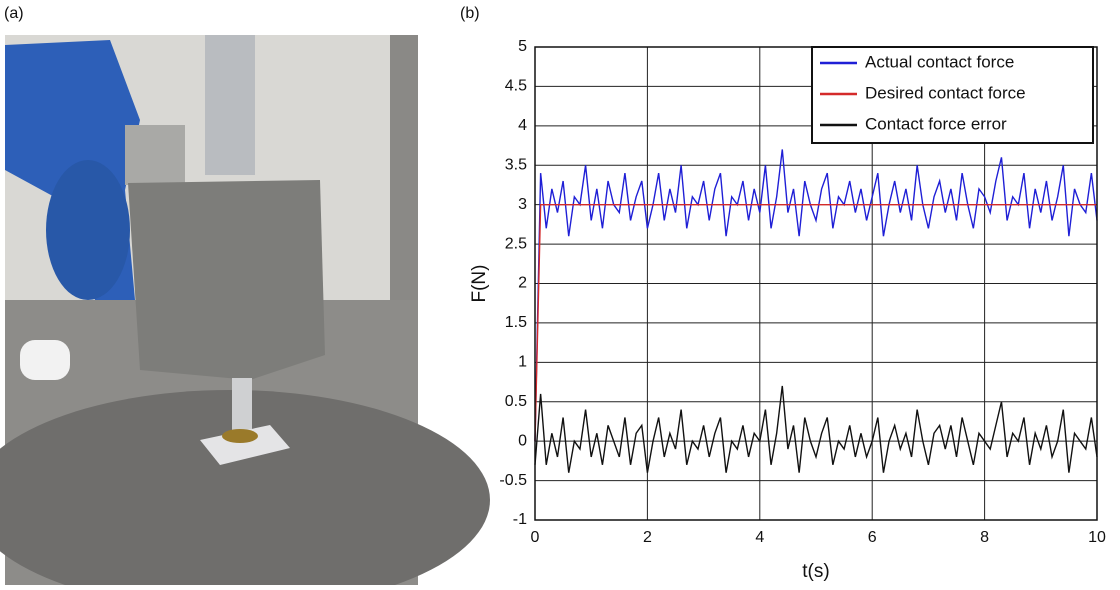  I want to click on panel-label: (a), so click(14, 13).